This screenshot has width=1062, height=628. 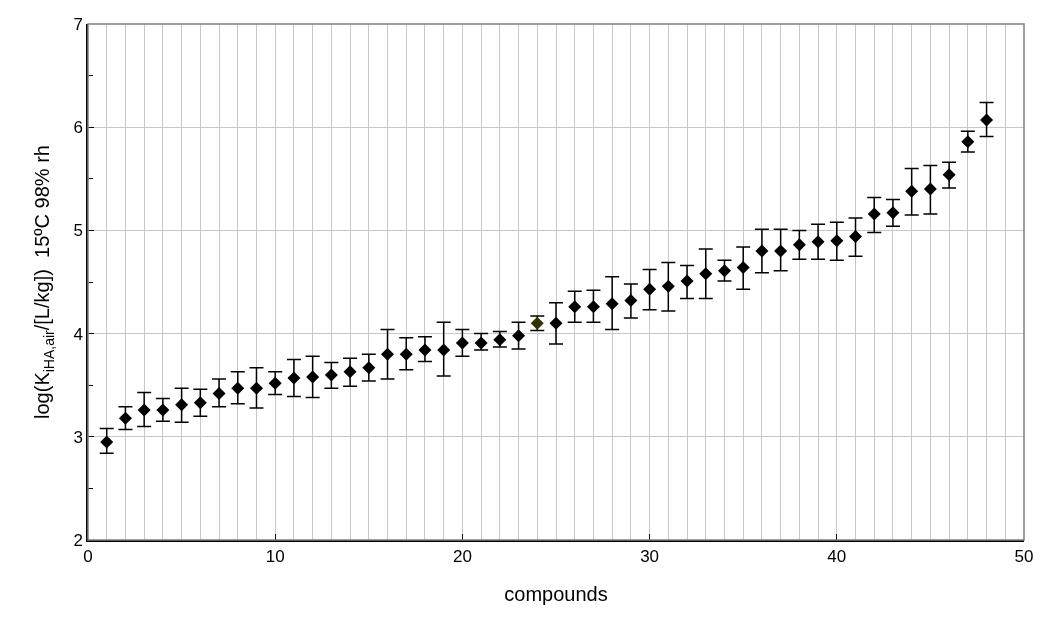 I want to click on y-tick-label: 2, so click(x=78, y=540).